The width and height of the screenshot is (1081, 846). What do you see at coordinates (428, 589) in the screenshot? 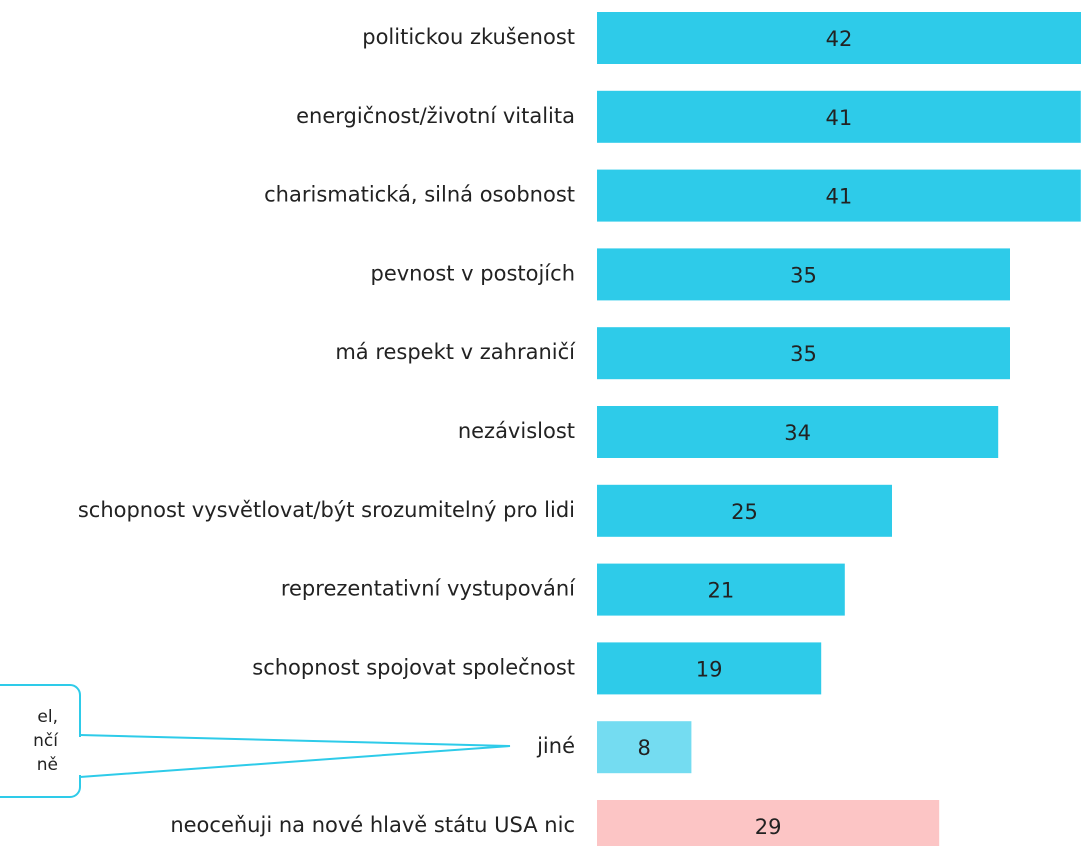
I see `category-label: reprezentativní vystupování` at bounding box center [428, 589].